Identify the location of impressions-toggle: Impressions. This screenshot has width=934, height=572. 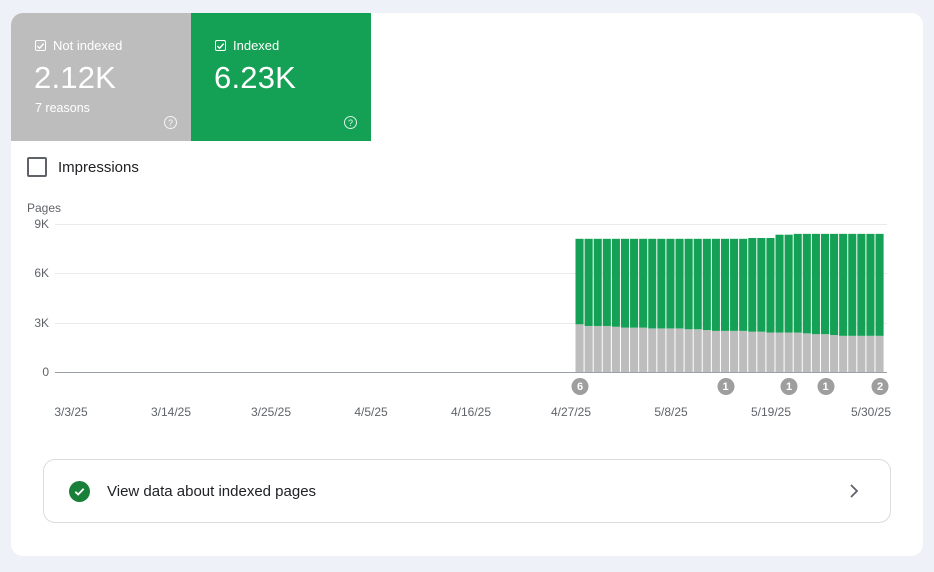
(83, 167).